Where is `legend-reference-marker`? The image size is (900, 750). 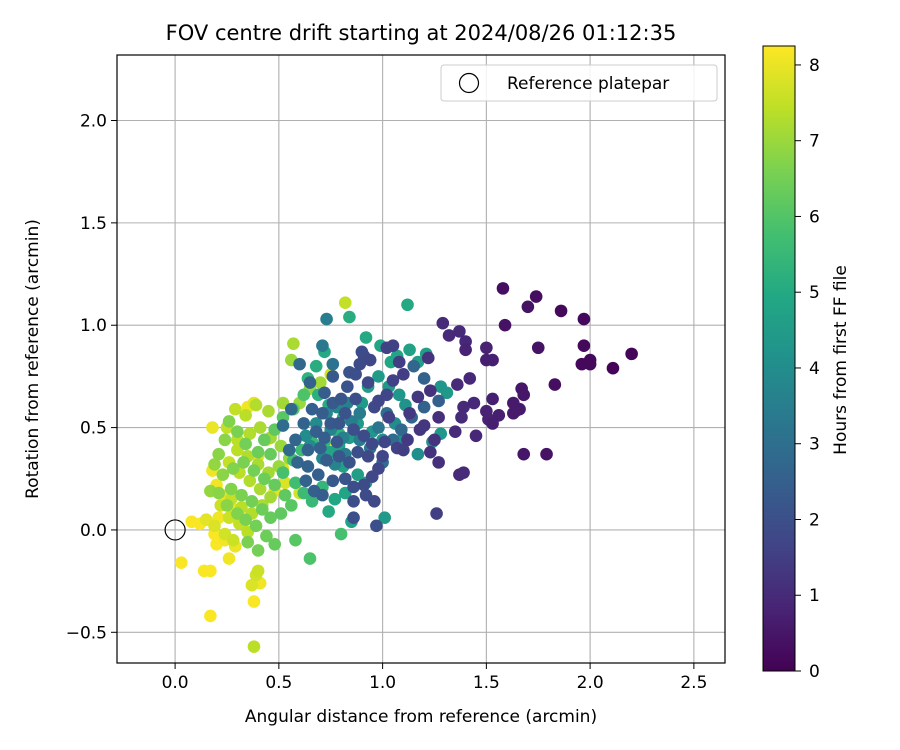 legend-reference-marker is located at coordinates (469, 83).